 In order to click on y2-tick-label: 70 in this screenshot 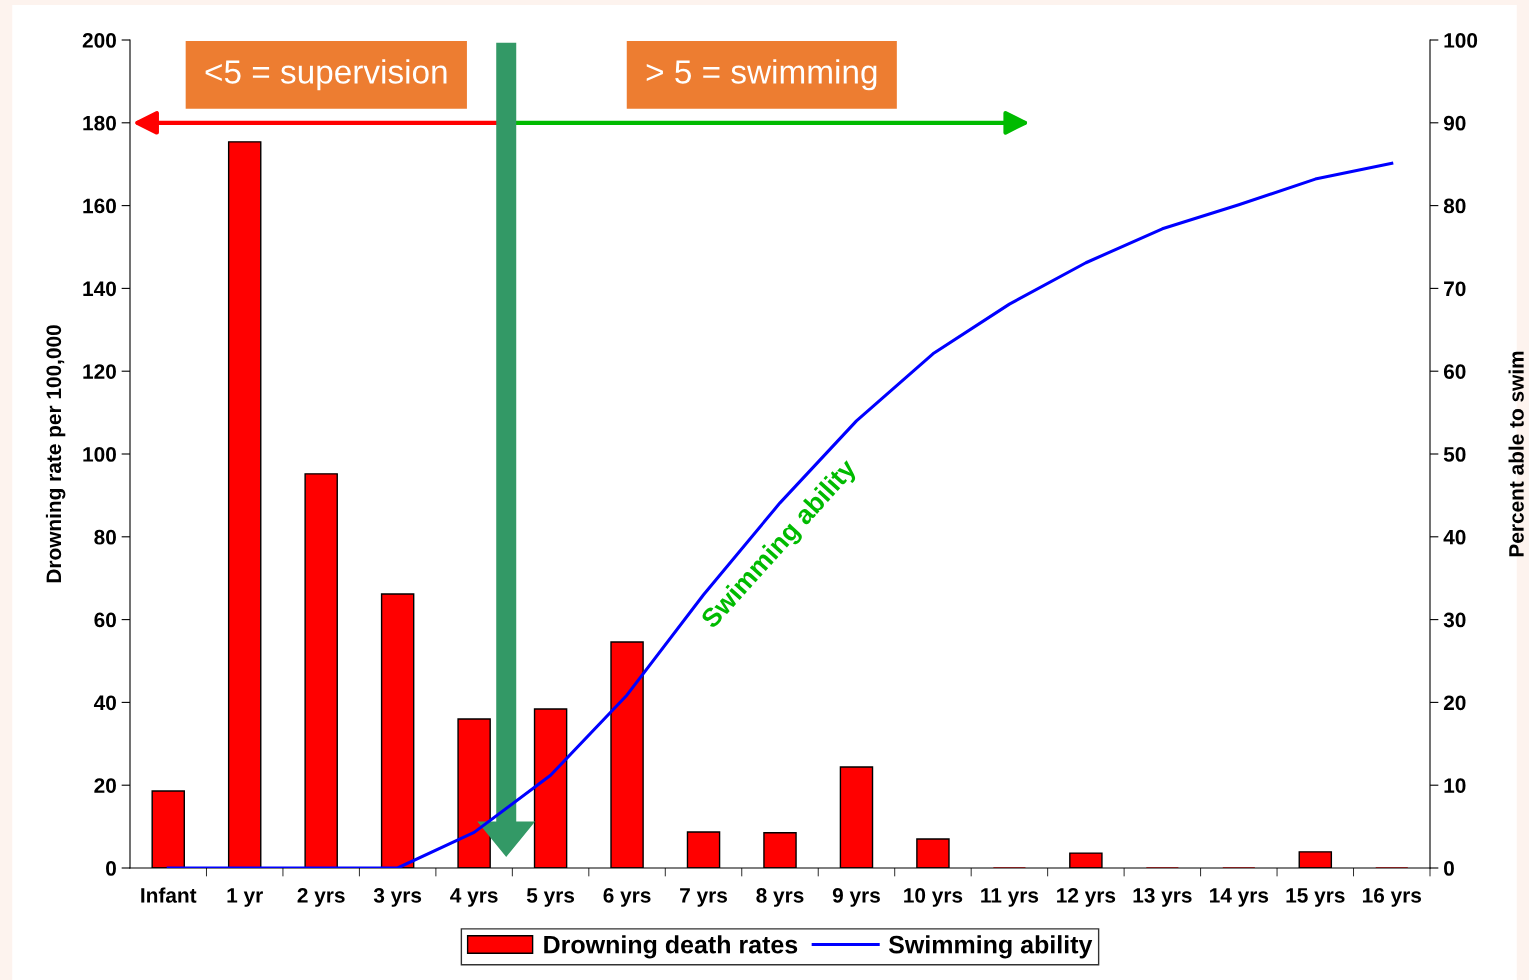, I will do `click(1455, 289)`.